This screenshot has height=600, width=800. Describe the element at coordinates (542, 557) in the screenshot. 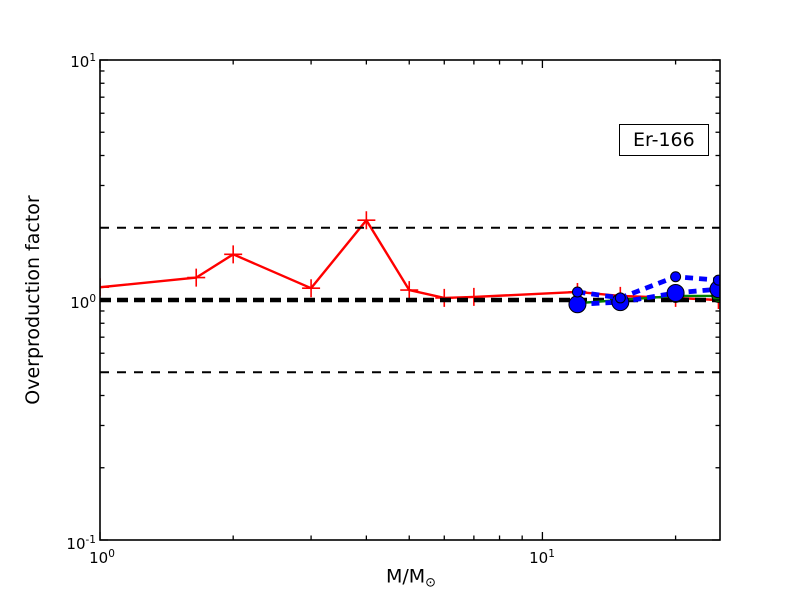

I see `x-axis-tick-label-10e1: 101` at that location.